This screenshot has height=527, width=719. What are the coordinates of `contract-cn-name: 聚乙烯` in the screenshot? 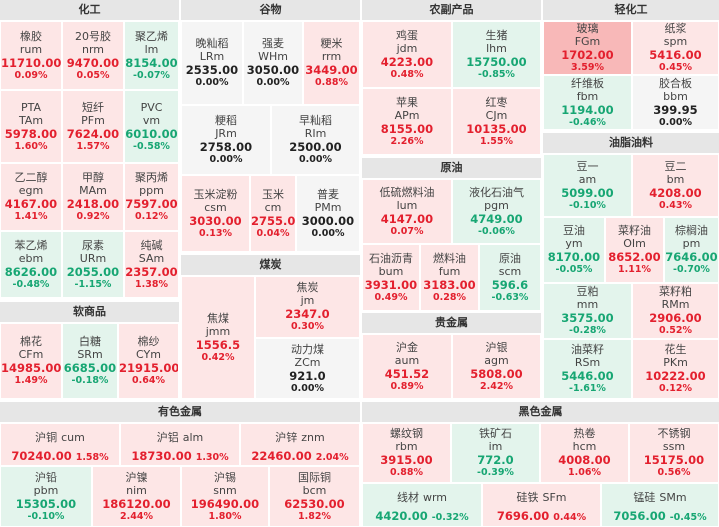 It's located at (151, 36).